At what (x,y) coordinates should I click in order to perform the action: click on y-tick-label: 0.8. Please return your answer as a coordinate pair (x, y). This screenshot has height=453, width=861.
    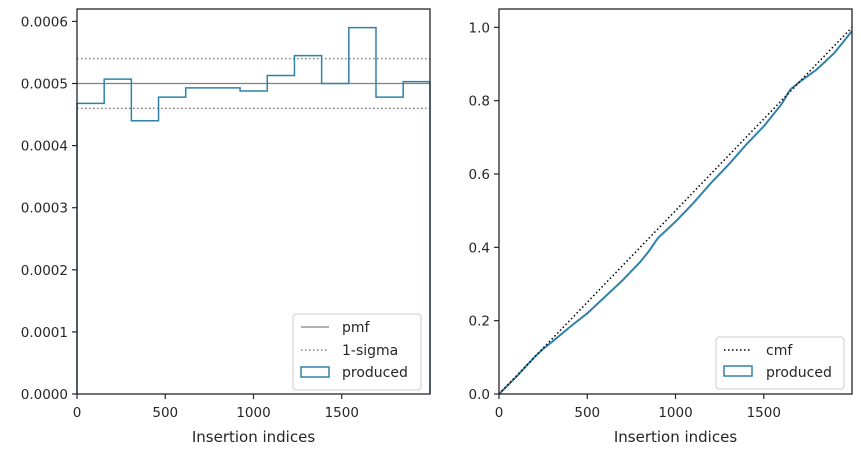
    Looking at the image, I should click on (479, 102).